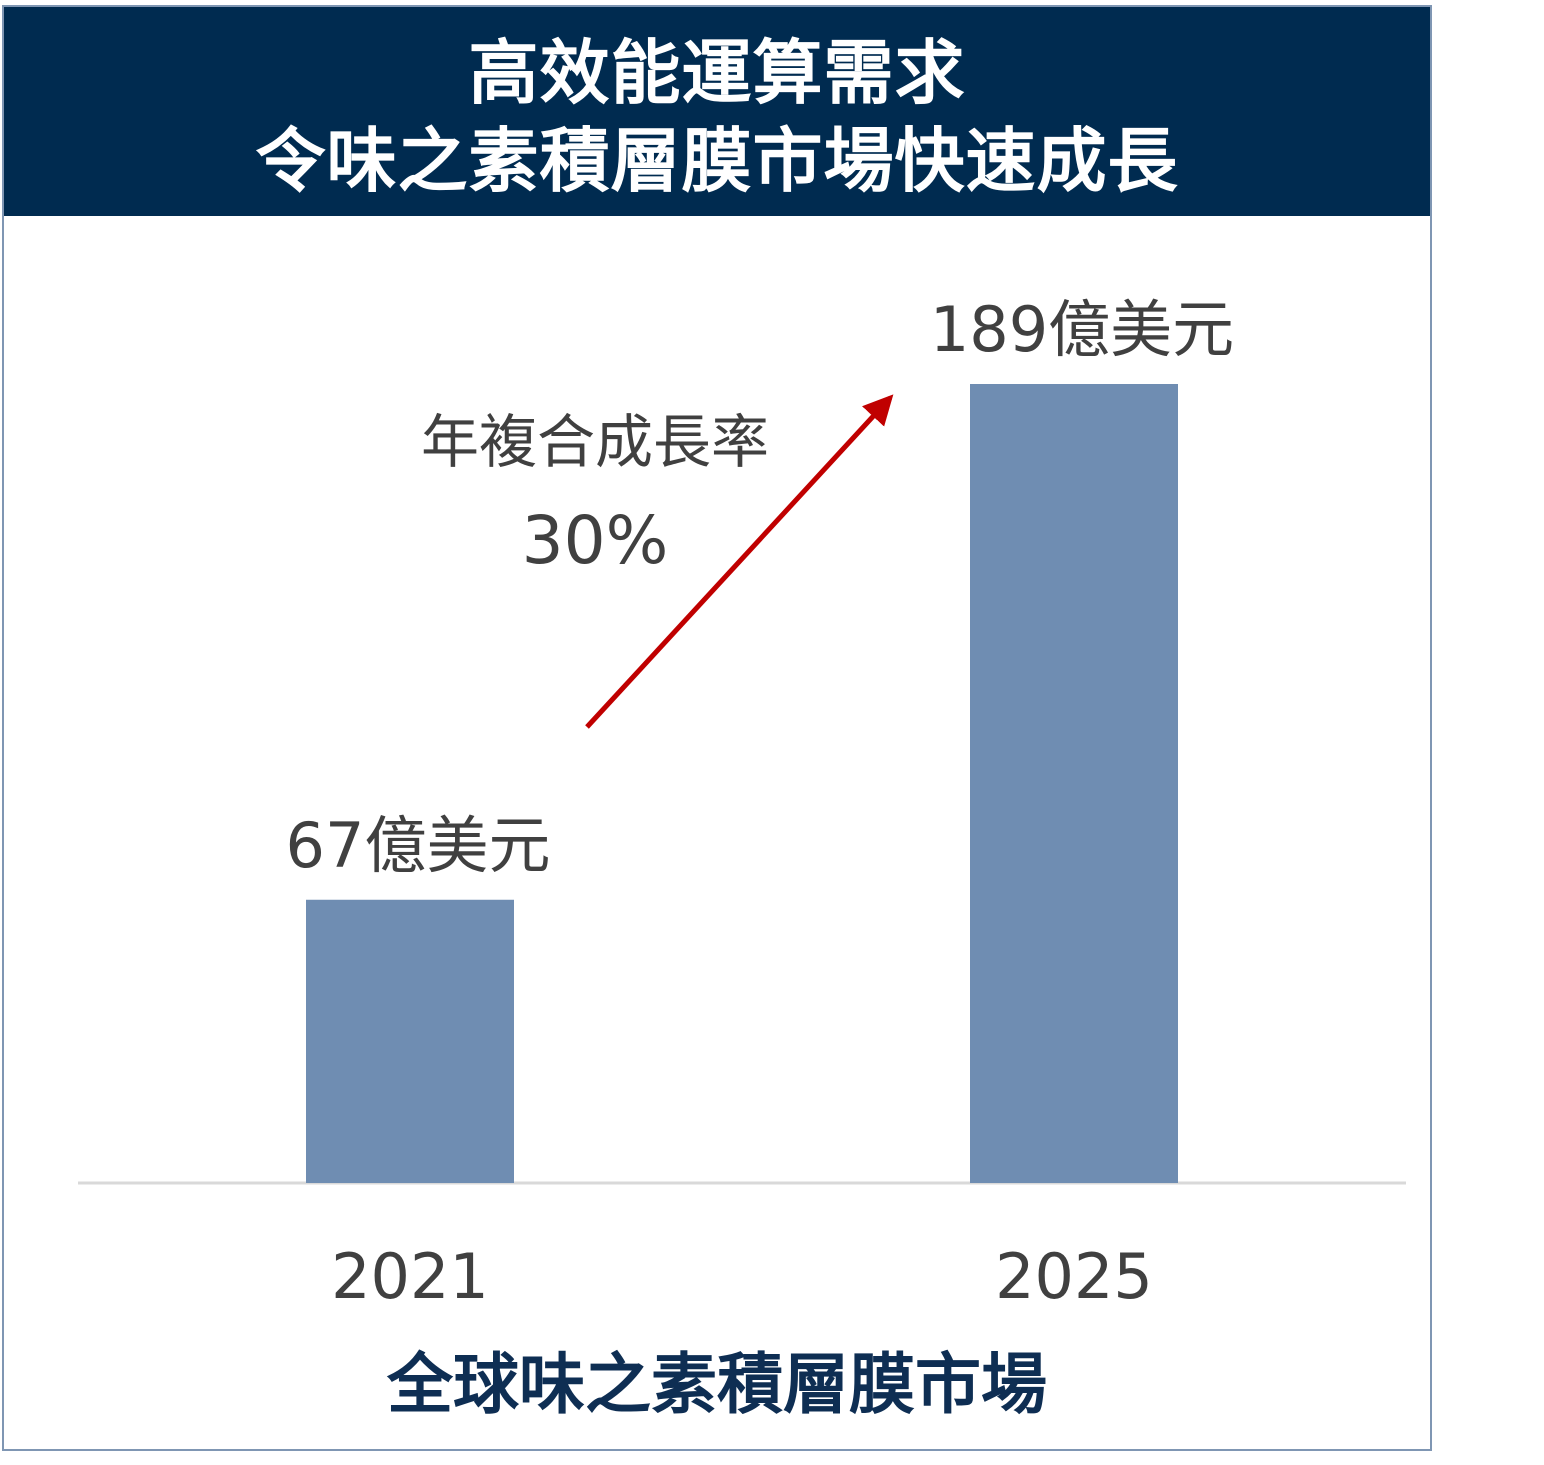 This screenshot has width=1544, height=1465. I want to click on growth-arrow, so click(739, 561).